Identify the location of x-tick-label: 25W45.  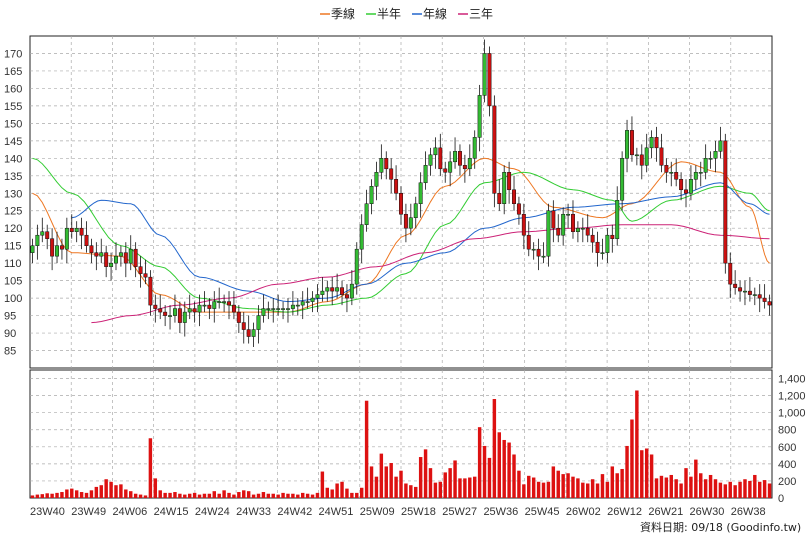
(542, 512).